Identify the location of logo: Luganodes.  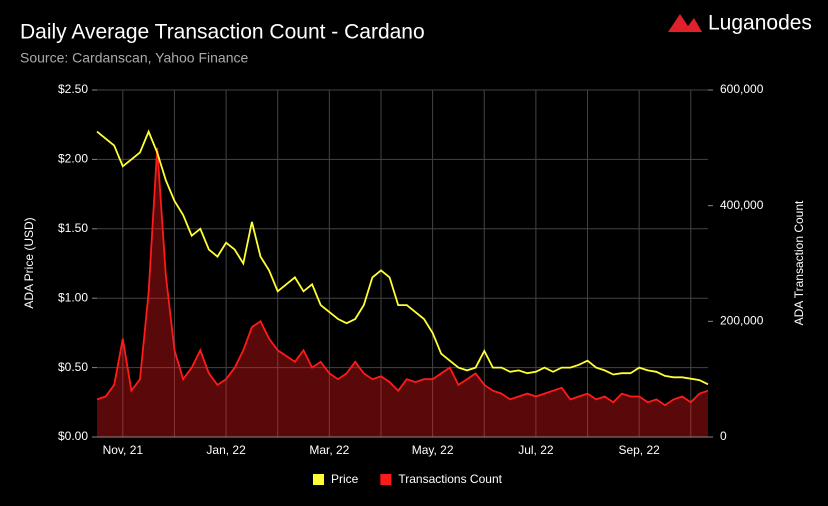
(740, 23).